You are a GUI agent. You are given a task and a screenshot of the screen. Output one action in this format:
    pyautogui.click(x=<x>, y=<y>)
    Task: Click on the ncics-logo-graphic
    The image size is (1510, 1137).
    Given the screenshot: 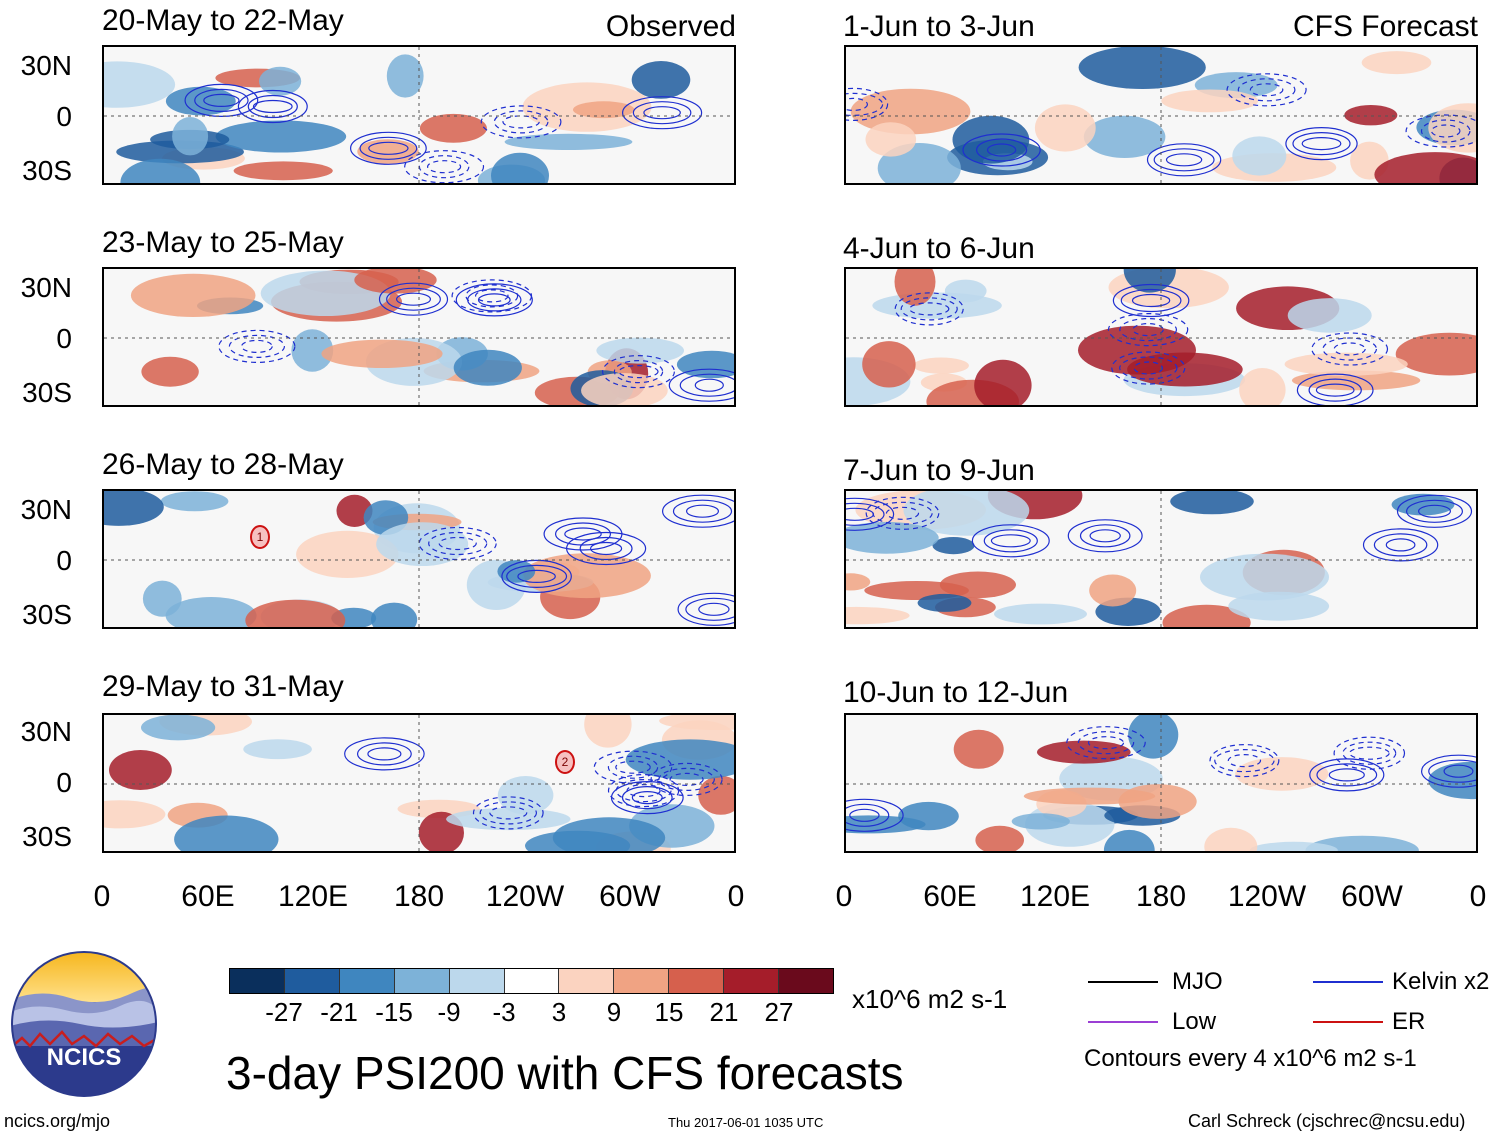 What is the action you would take?
    pyautogui.click(x=84, y=1024)
    